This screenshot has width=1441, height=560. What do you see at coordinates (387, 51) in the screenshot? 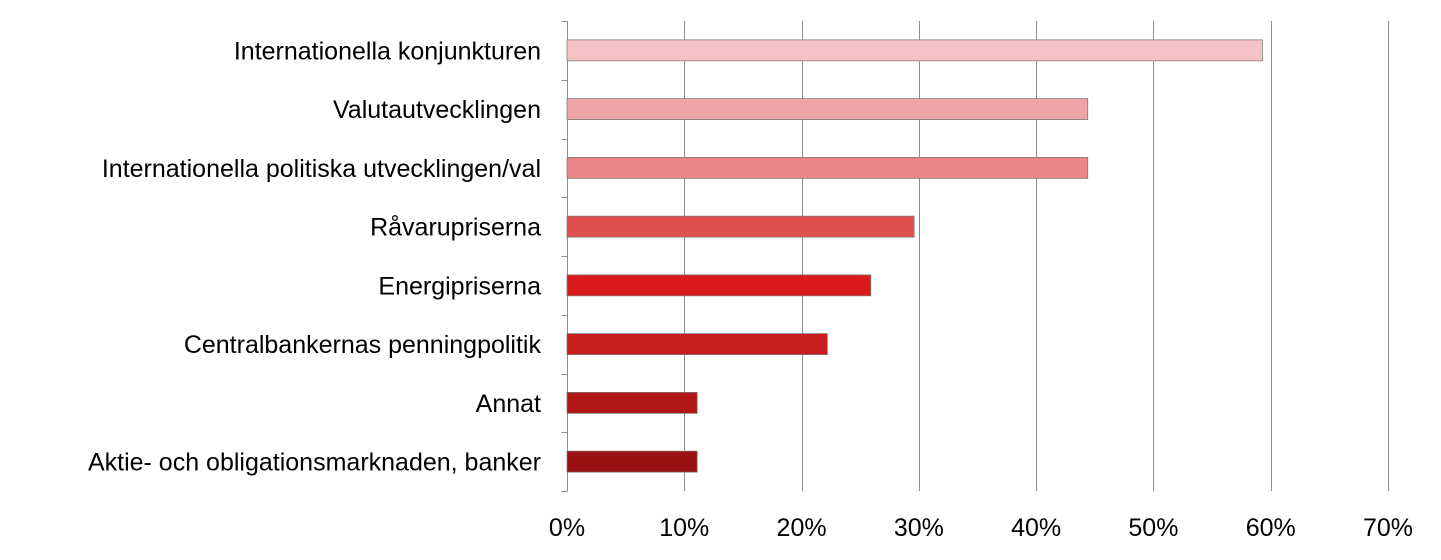
I see `category-label-1: Internationella konjunkturen` at bounding box center [387, 51].